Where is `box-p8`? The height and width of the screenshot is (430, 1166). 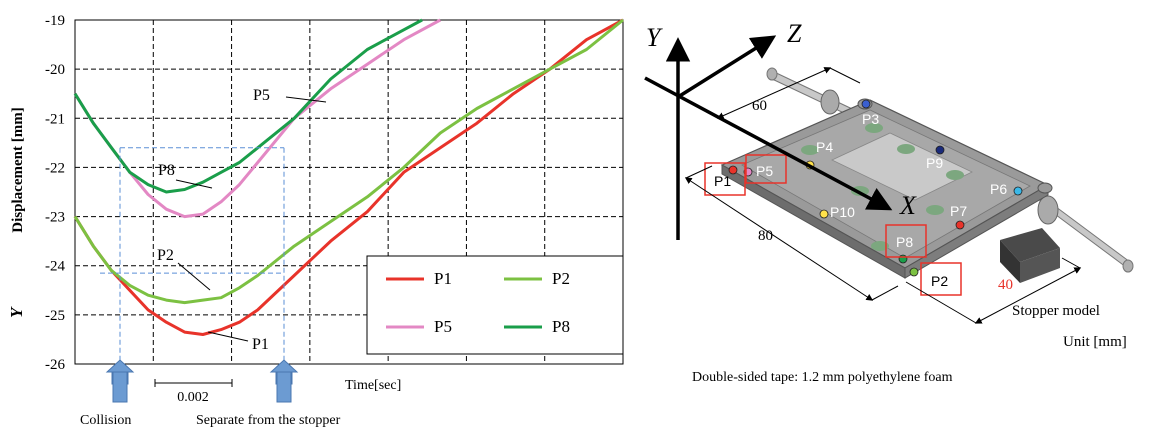 box-p8 is located at coordinates (906, 241).